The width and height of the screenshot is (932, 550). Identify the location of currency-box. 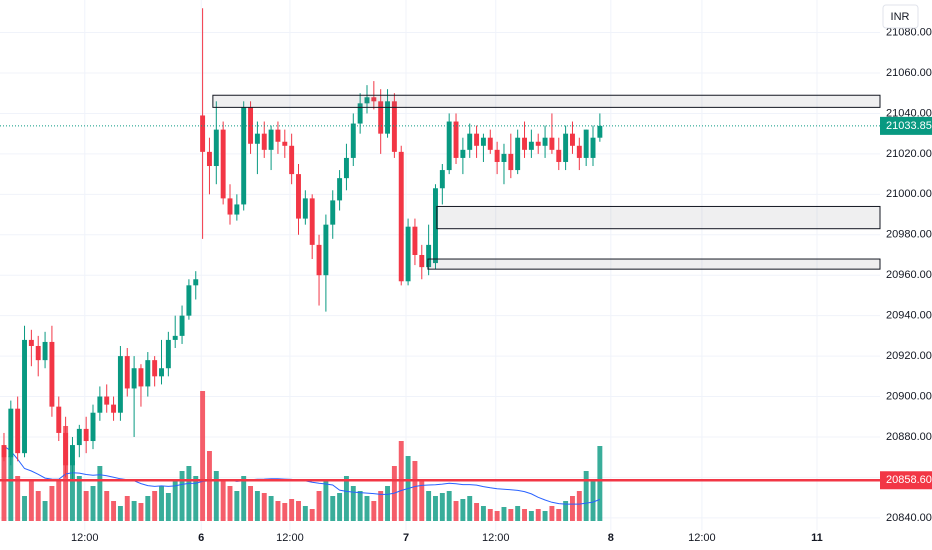
(900, 16).